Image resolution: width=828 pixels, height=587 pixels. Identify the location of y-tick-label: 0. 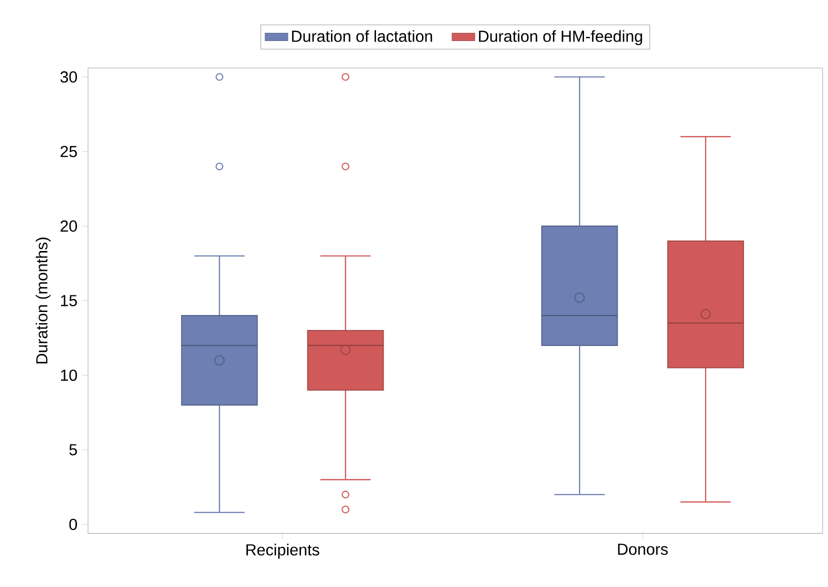
(73, 524).